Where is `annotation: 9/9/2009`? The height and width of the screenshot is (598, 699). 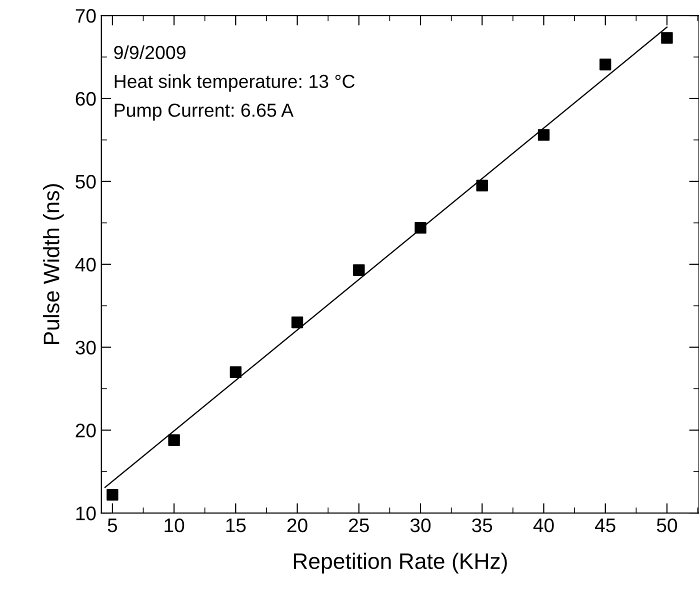 annotation: 9/9/2009 is located at coordinates (150, 52).